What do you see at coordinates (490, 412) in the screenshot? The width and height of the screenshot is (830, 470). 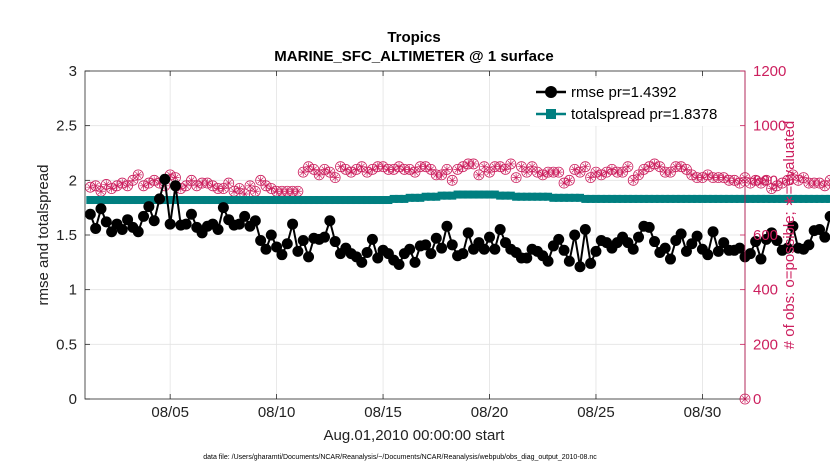 I see `x-tick-label: 08/20` at bounding box center [490, 412].